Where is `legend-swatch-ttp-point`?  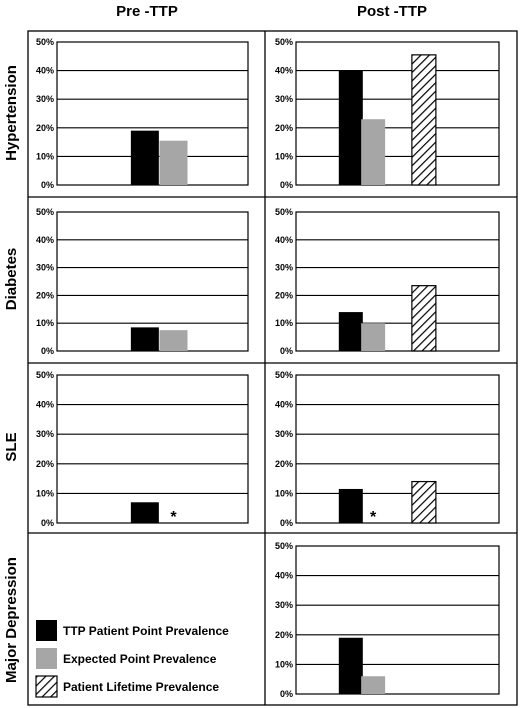 legend-swatch-ttp-point is located at coordinates (46, 630).